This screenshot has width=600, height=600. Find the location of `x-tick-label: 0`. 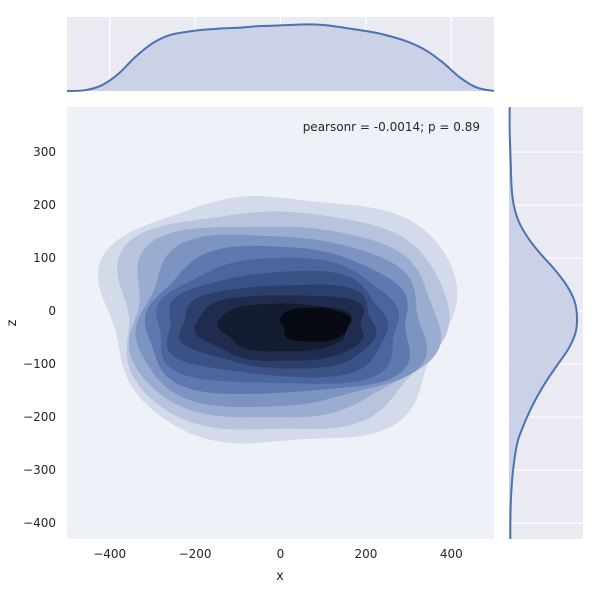

x-tick-label: 0 is located at coordinates (281, 554).